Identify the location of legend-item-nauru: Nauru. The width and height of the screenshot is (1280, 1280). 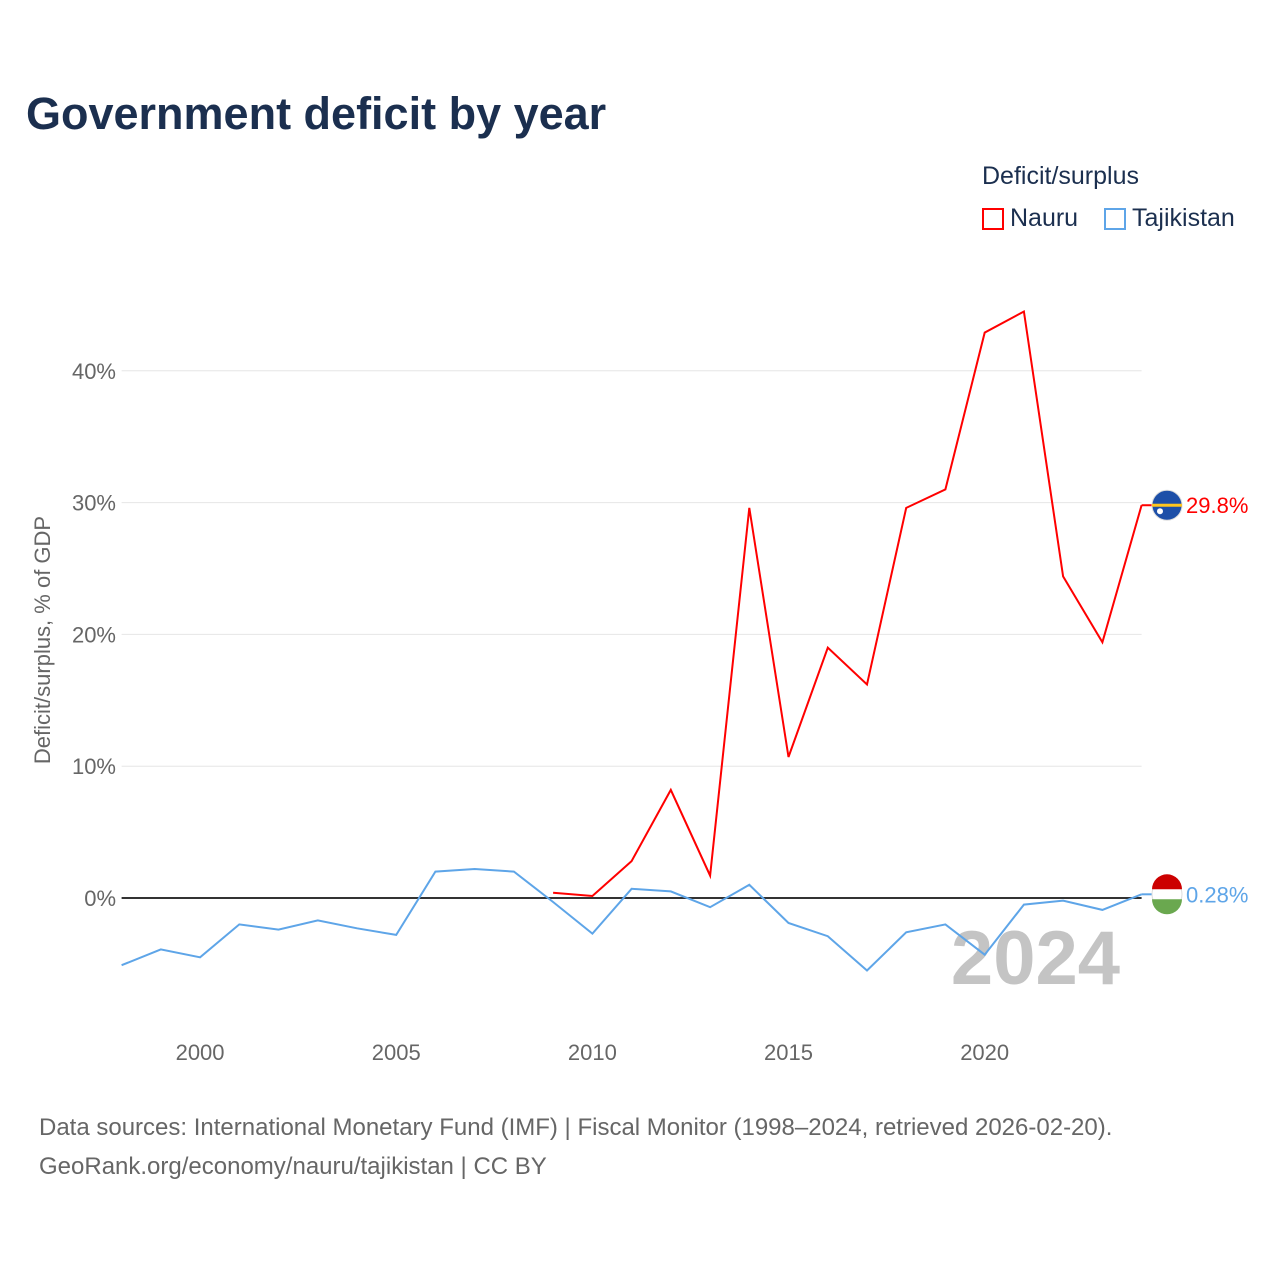
(1030, 218).